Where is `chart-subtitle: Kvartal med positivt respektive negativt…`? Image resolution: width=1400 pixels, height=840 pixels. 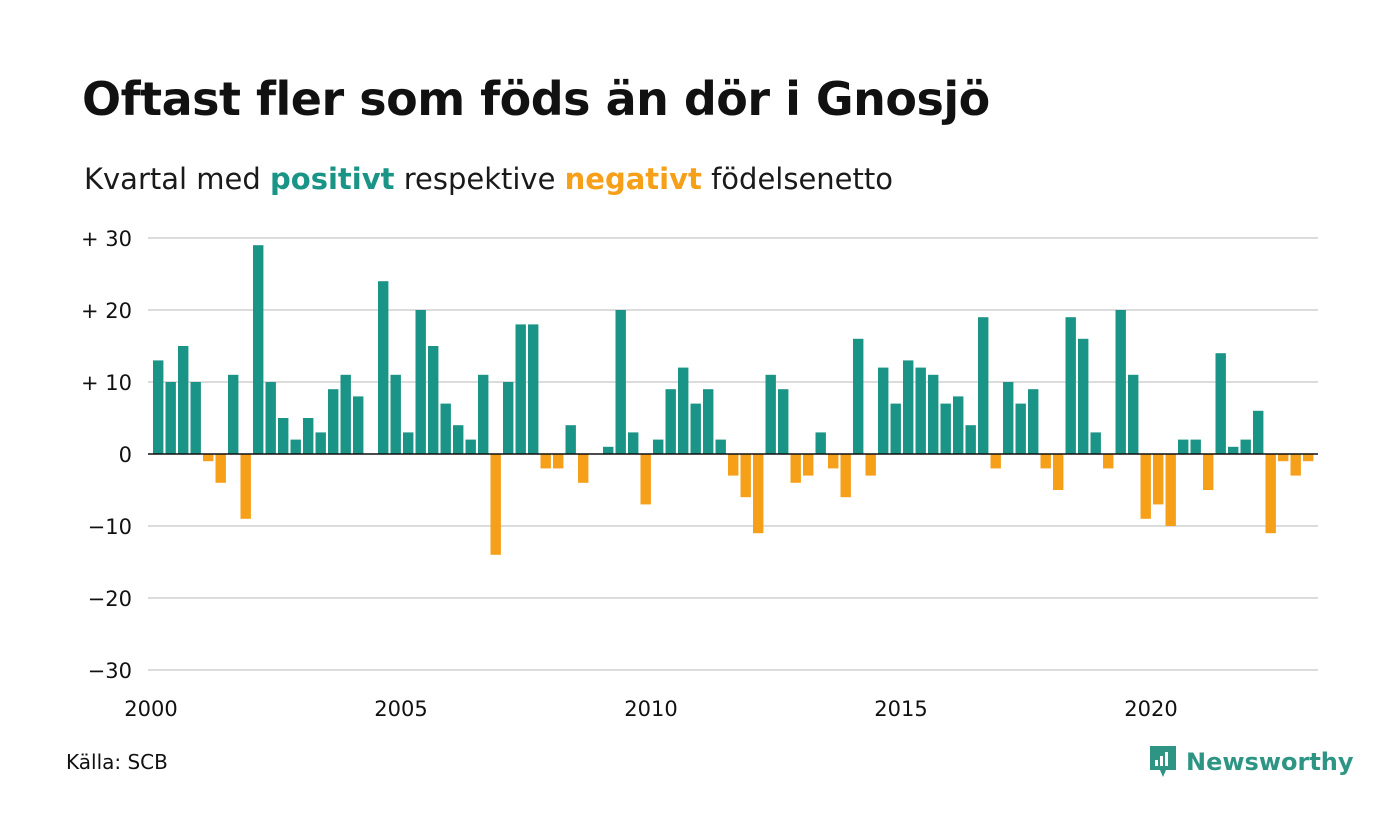 chart-subtitle: Kvartal med positivt respektive negativt… is located at coordinates (488, 179).